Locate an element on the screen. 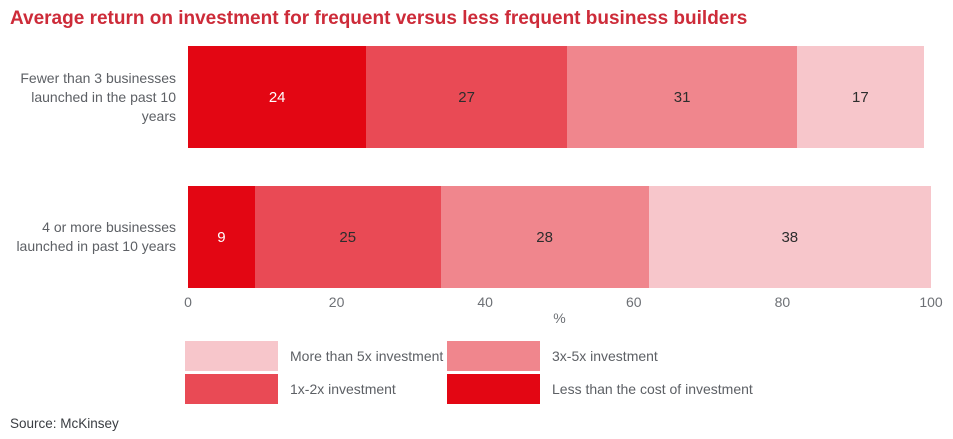 The height and width of the screenshot is (439, 953). bar-segment: 31 is located at coordinates (682, 97).